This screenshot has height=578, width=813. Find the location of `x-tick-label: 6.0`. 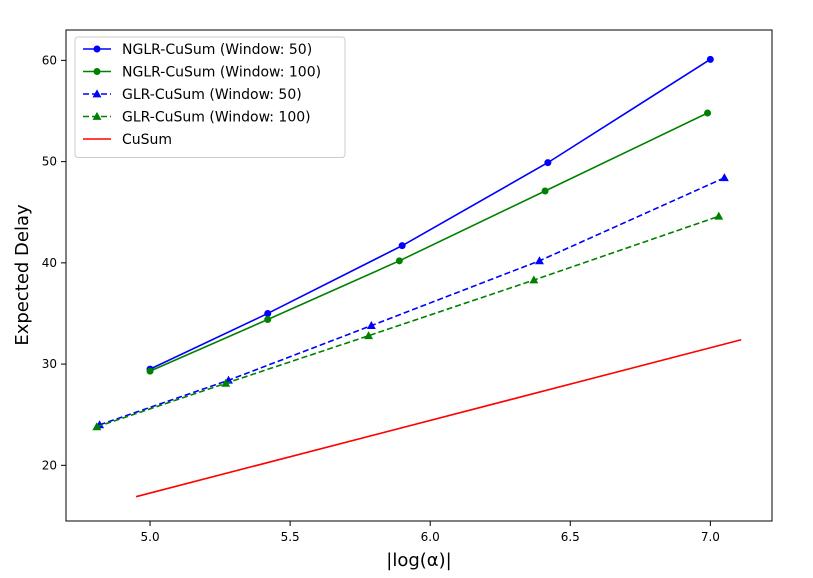

x-tick-label: 6.0 is located at coordinates (430, 537).